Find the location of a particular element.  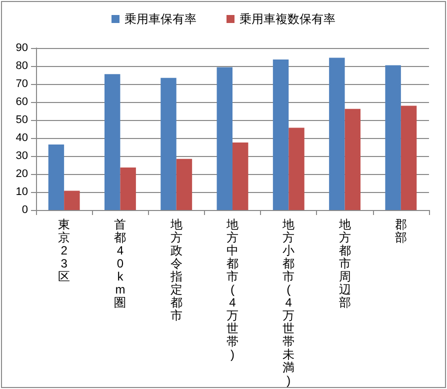

x-tick-label: 郡部 is located at coordinates (400, 231).